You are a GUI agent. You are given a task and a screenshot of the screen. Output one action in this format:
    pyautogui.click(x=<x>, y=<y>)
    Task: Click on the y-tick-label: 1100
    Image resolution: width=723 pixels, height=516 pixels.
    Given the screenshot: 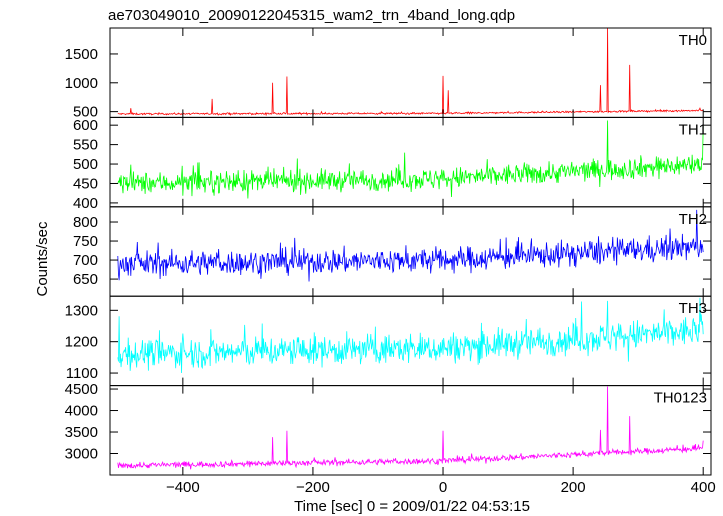 What is the action you would take?
    pyautogui.click(x=82, y=373)
    